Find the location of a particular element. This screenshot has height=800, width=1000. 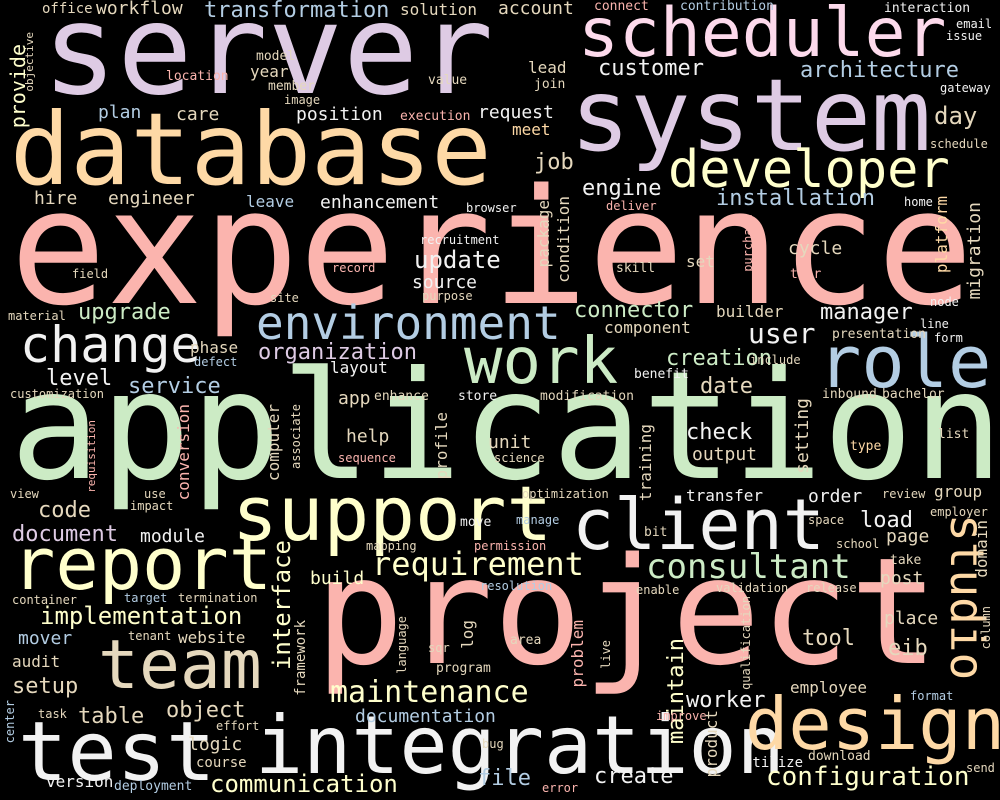

word-creation: creation is located at coordinates (719, 358).